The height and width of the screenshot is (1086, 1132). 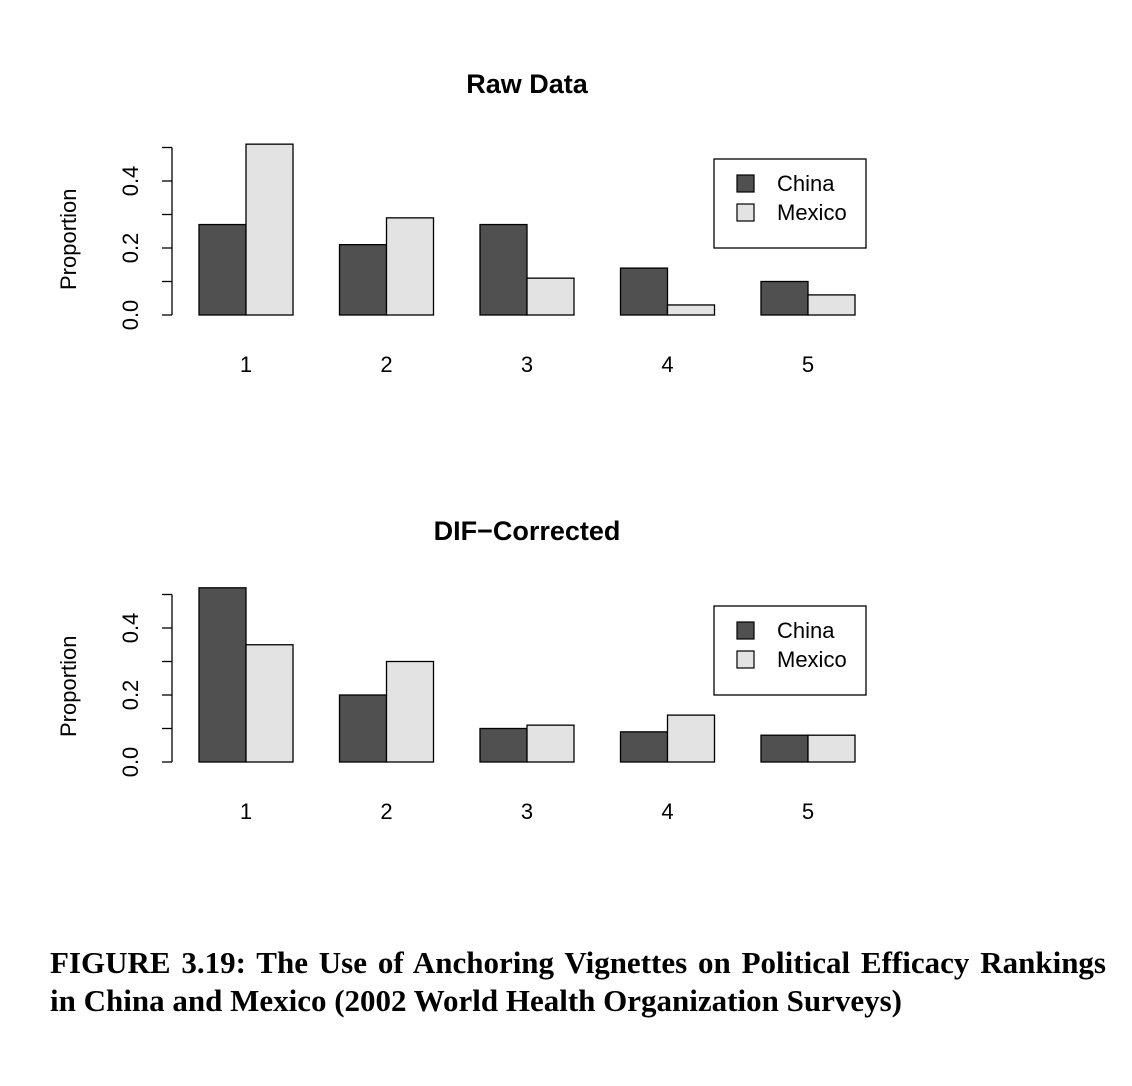 I want to click on chart1-y-tick-label: 0.4, so click(x=130, y=181).